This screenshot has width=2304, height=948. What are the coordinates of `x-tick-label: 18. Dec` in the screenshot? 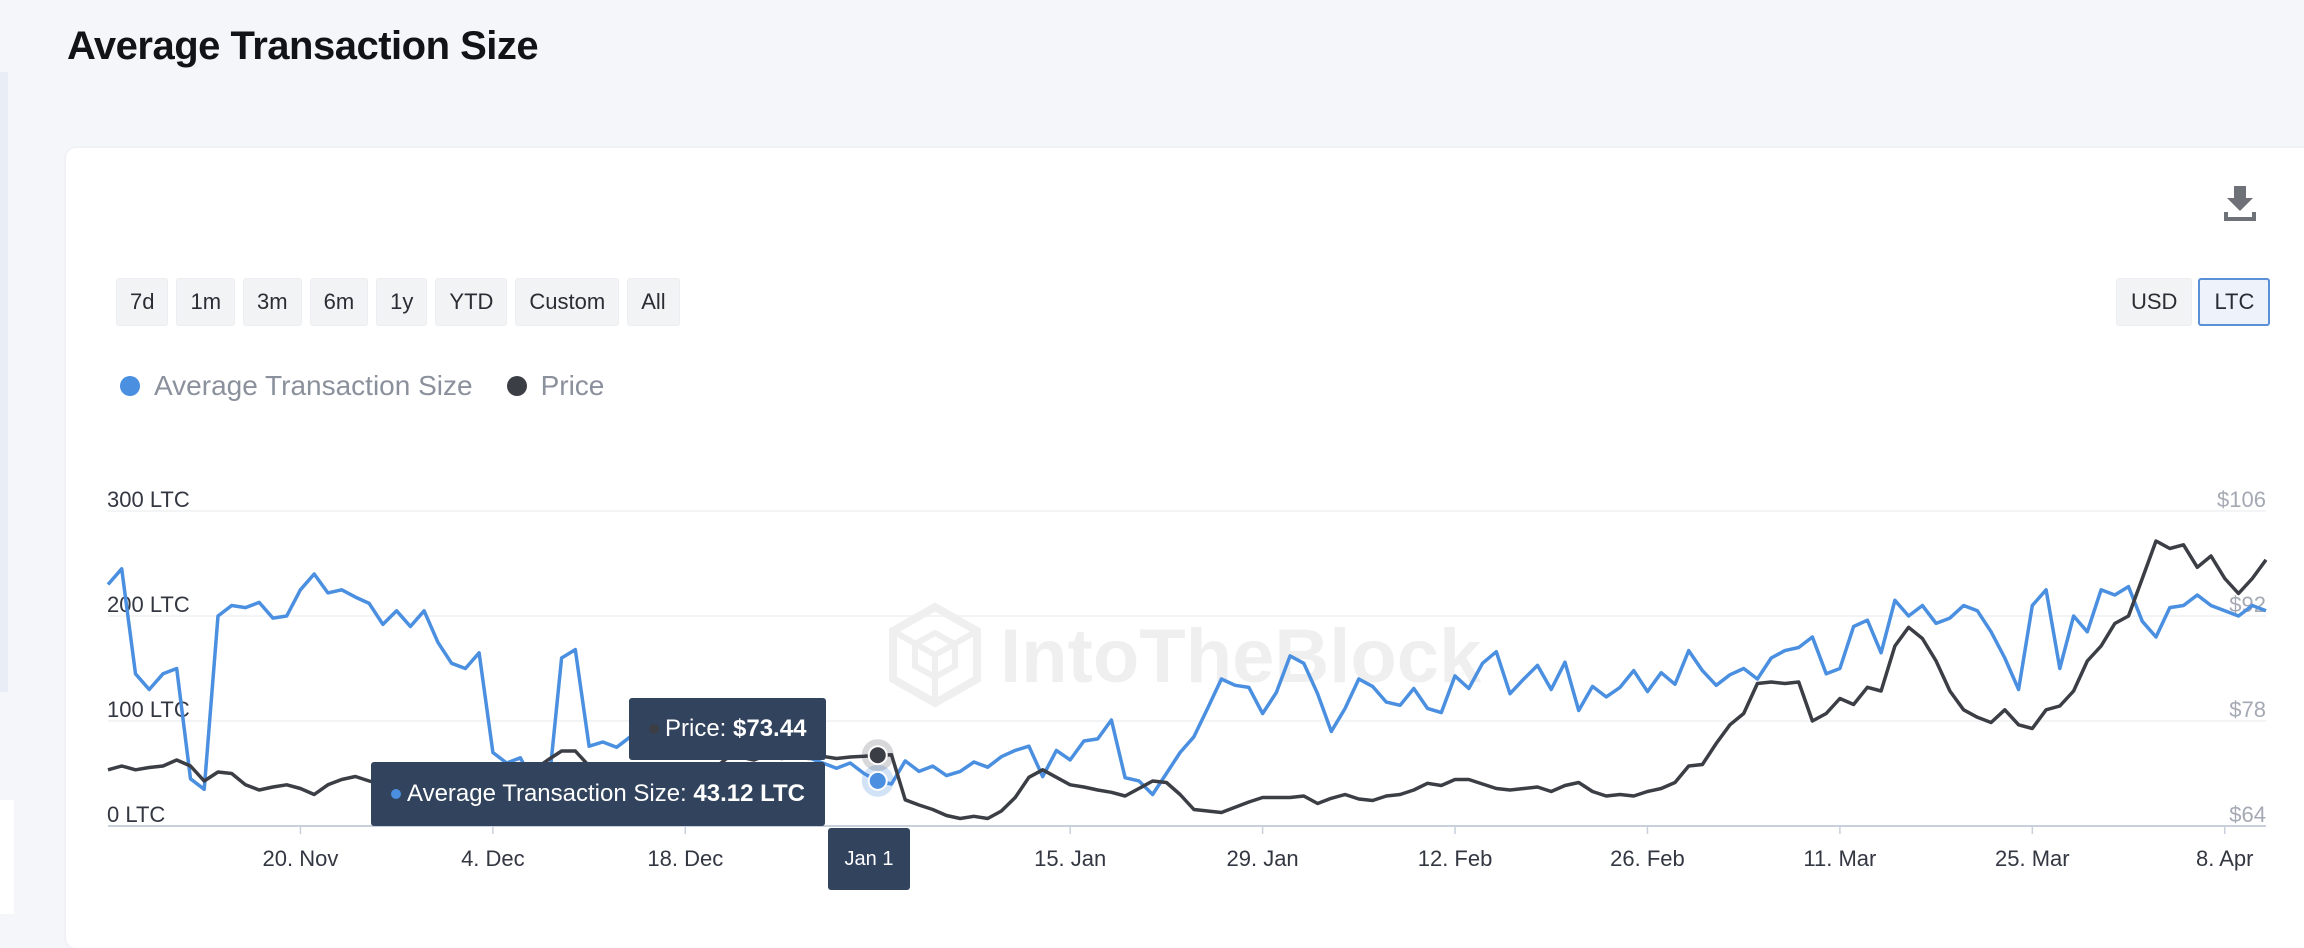 It's located at (685, 858).